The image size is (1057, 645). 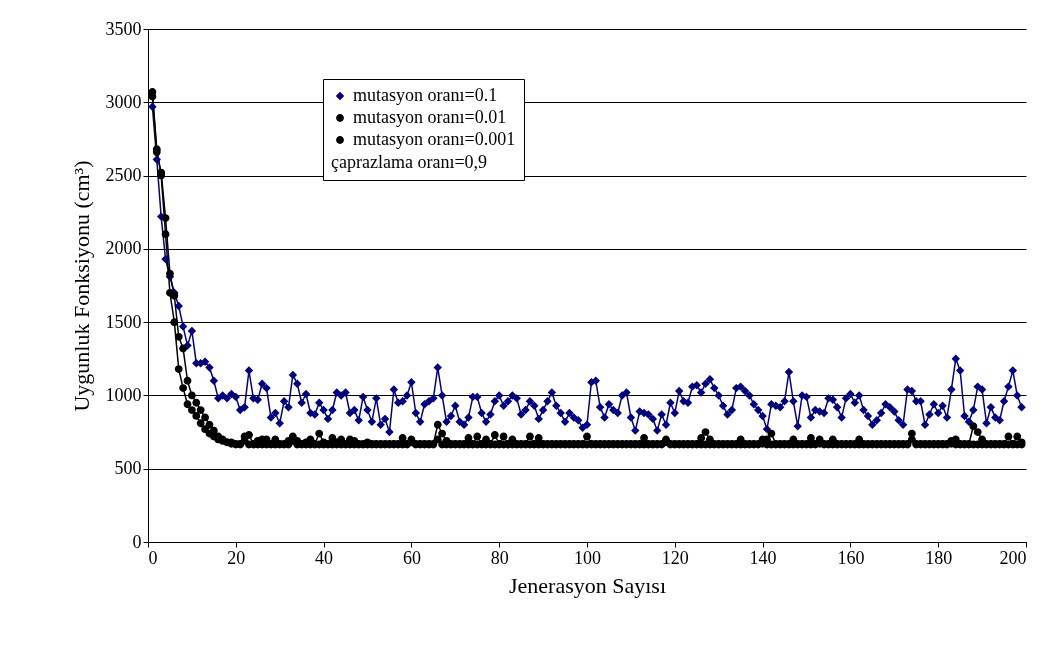 What do you see at coordinates (123, 101) in the screenshot?
I see `y-tick-label: 3000` at bounding box center [123, 101].